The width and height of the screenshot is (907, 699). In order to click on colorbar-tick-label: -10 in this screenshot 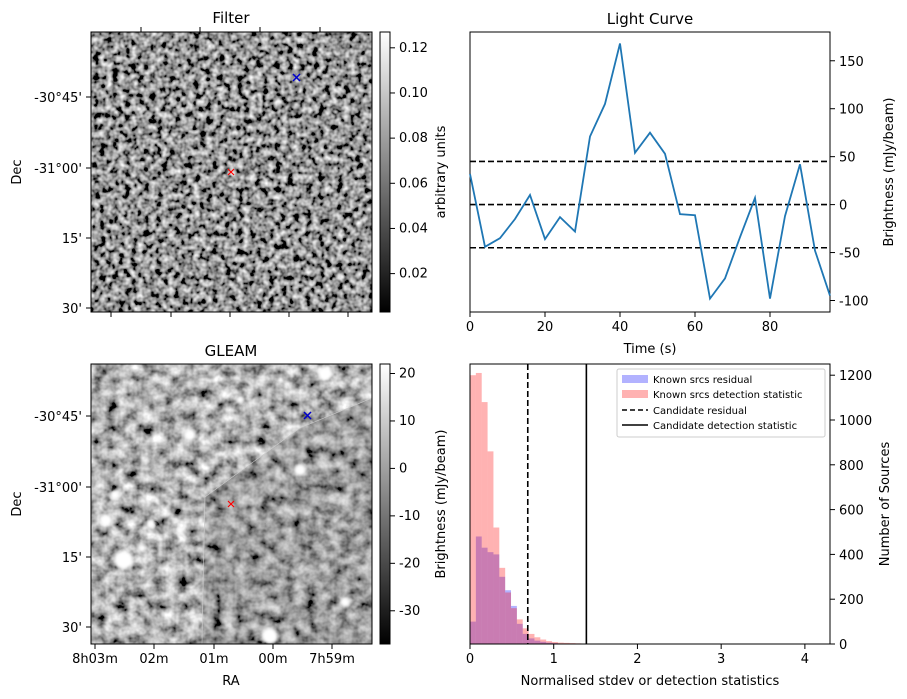, I will do `click(409, 516)`.